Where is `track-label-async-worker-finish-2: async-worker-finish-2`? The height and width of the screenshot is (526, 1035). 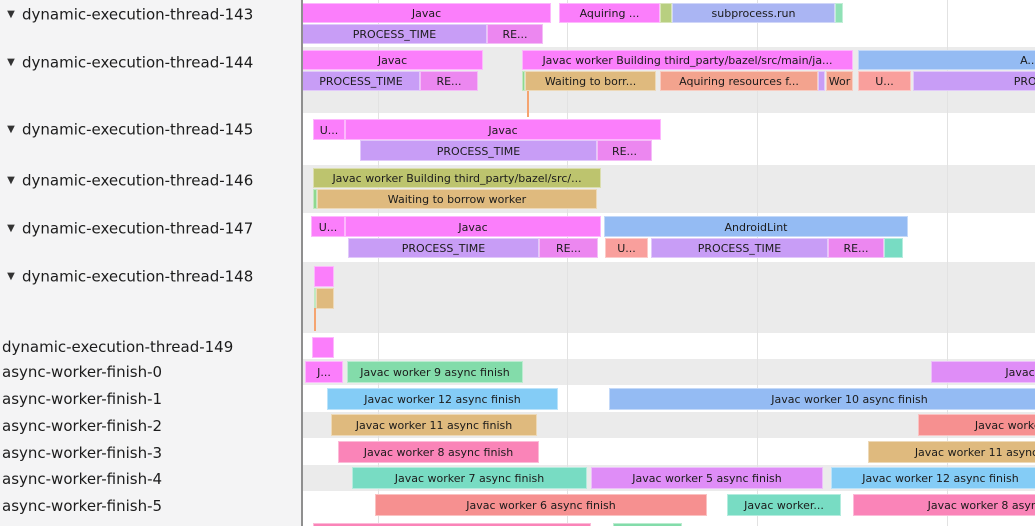 track-label-async-worker-finish-2: async-worker-finish-2 is located at coordinates (150, 425).